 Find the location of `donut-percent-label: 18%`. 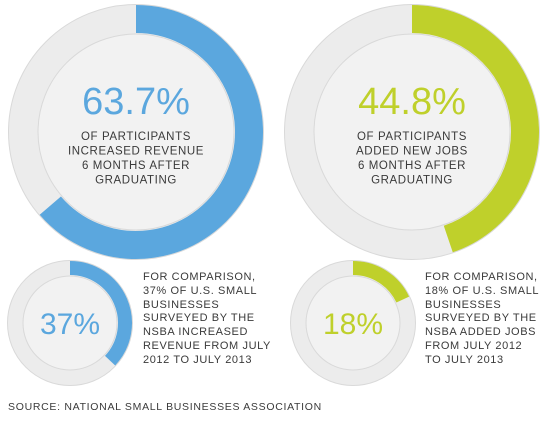

donut-percent-label: 18% is located at coordinates (353, 324).